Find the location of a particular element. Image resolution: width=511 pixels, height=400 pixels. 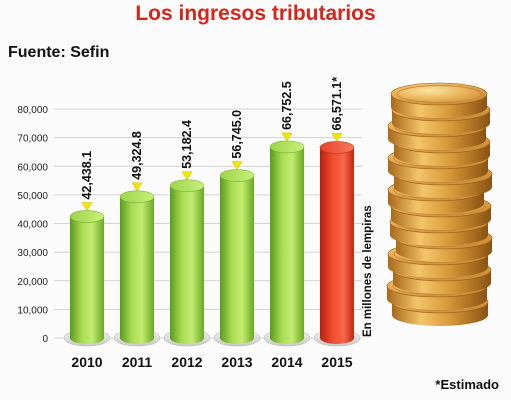

coin-rim is located at coordinates (439, 94).